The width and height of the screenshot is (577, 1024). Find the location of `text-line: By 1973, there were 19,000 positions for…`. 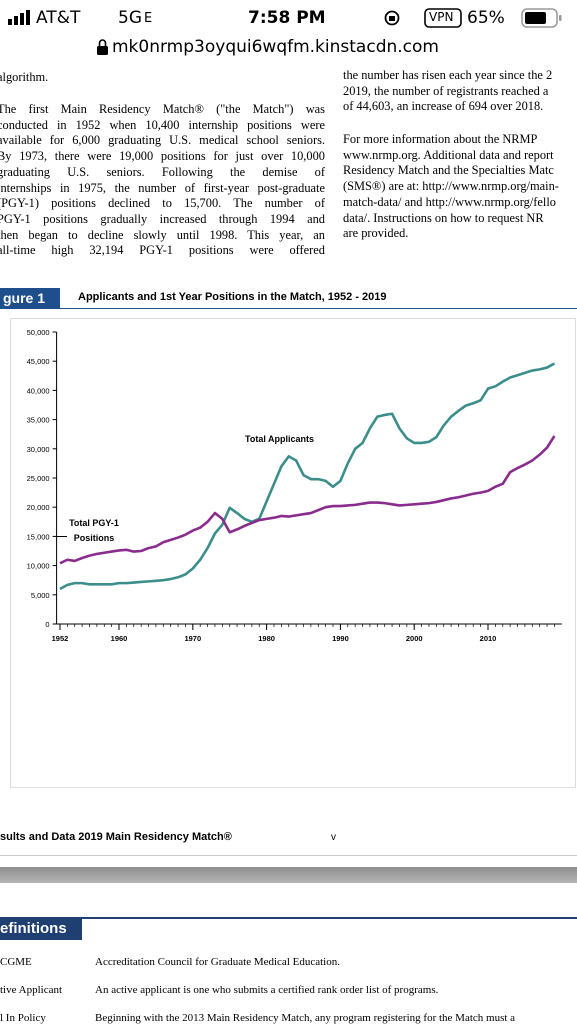

text-line: By 1973, there were 19,000 positions for… is located at coordinates (162, 156).